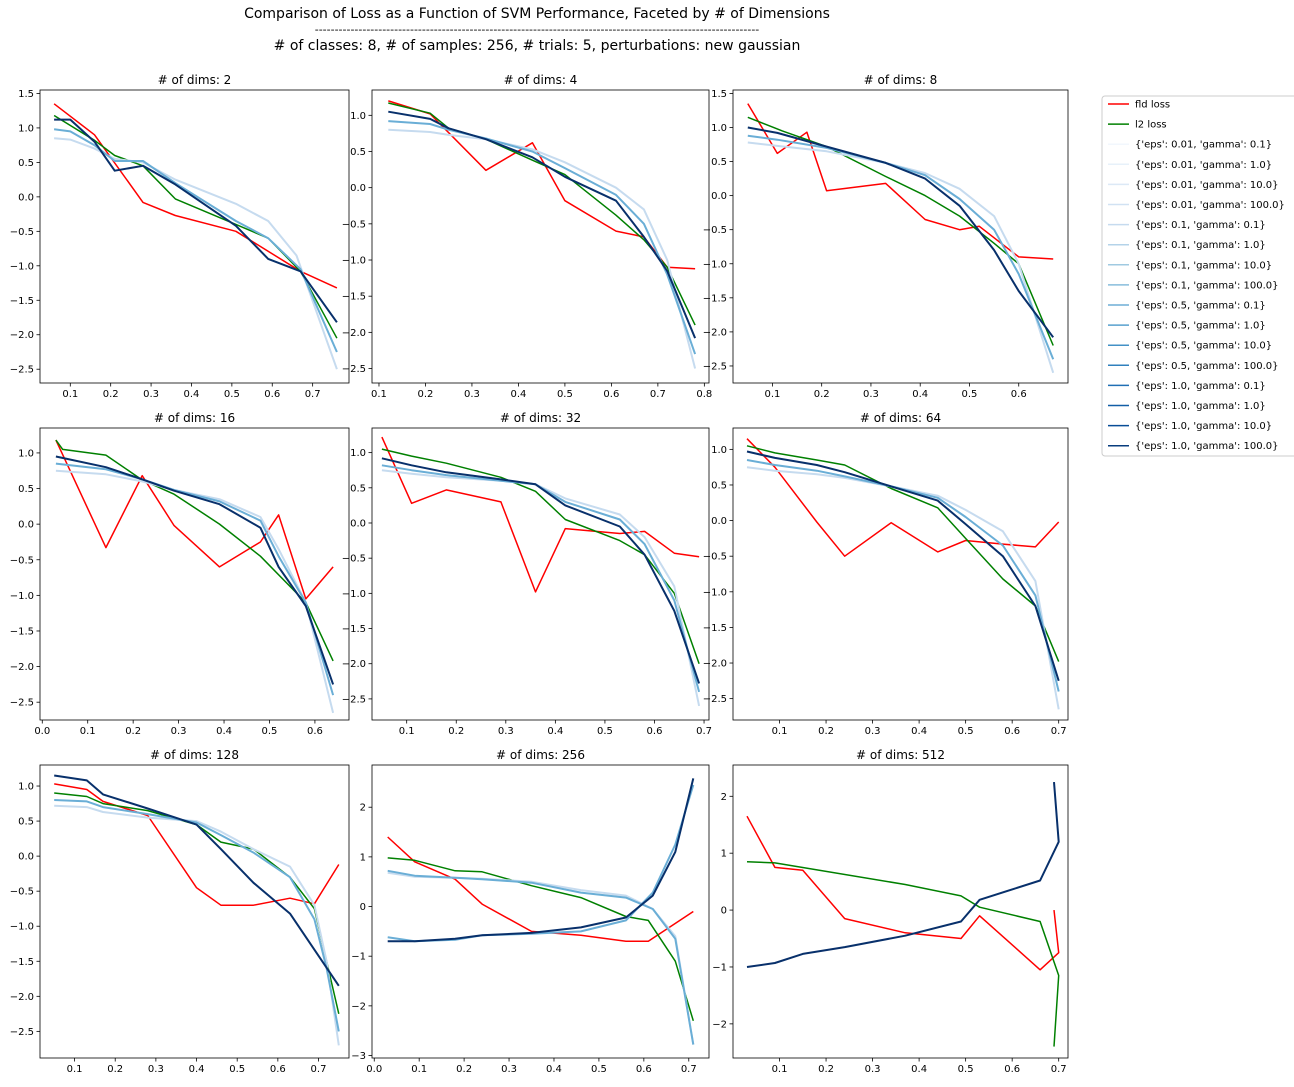  What do you see at coordinates (1151, 125) in the screenshot?
I see `legend-label: l2 loss` at bounding box center [1151, 125].